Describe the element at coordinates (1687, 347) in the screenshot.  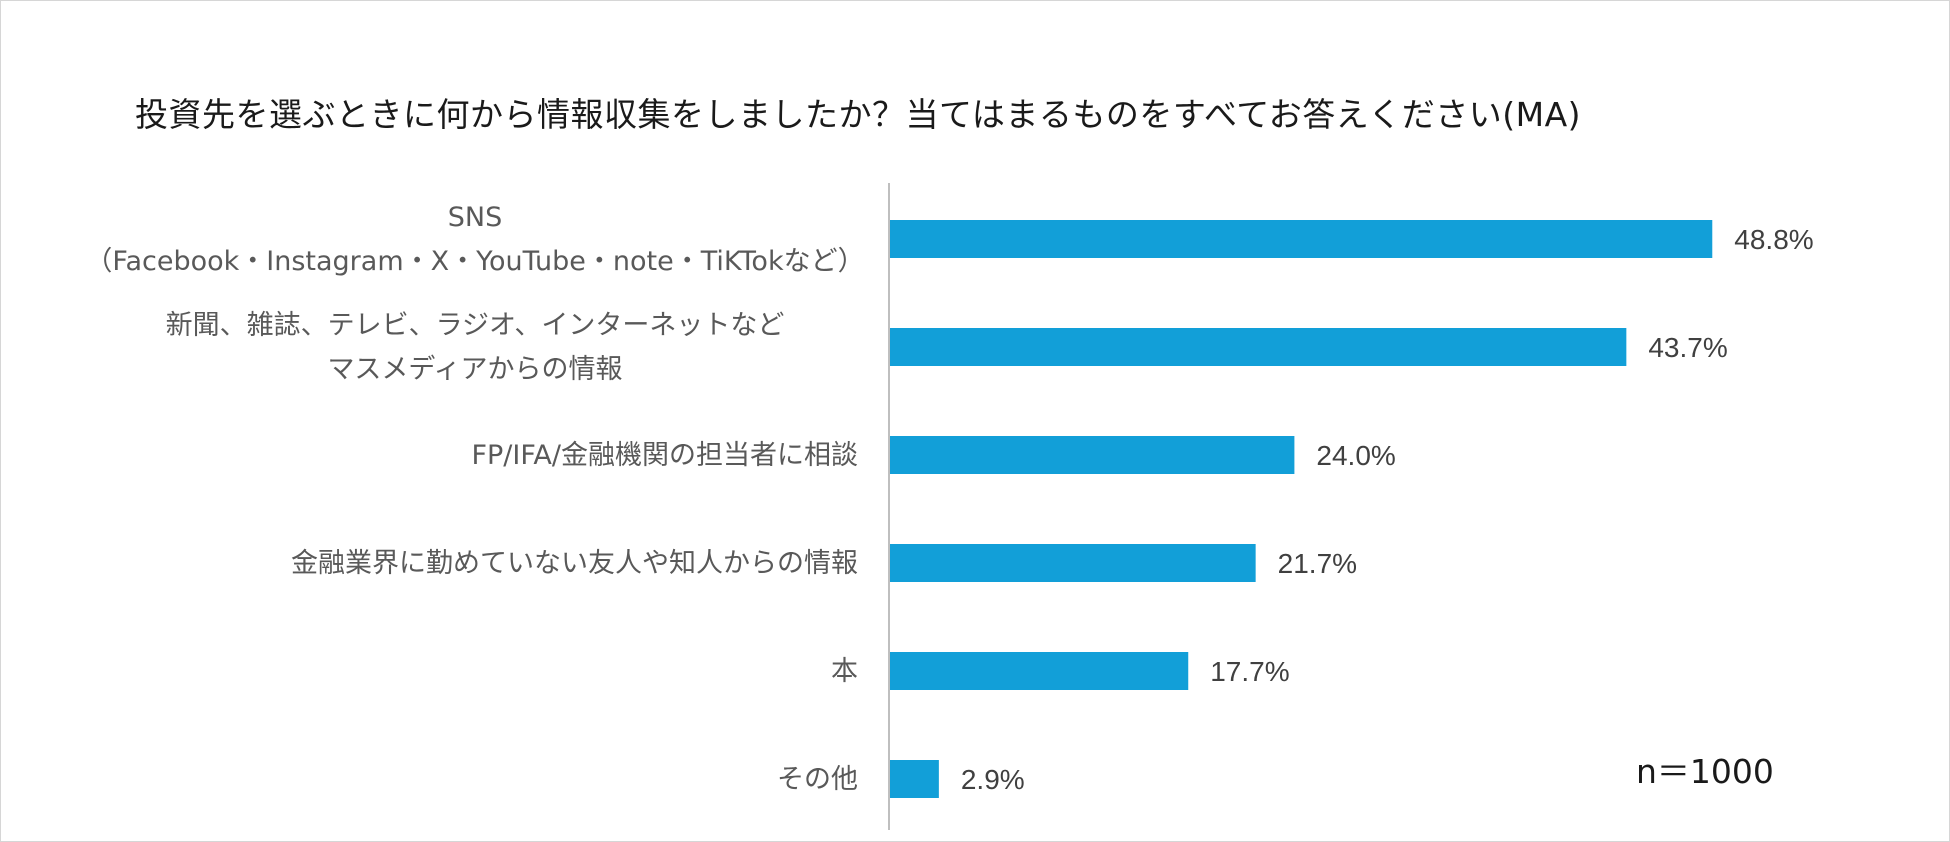
I see `value-label: 43.7%` at that location.